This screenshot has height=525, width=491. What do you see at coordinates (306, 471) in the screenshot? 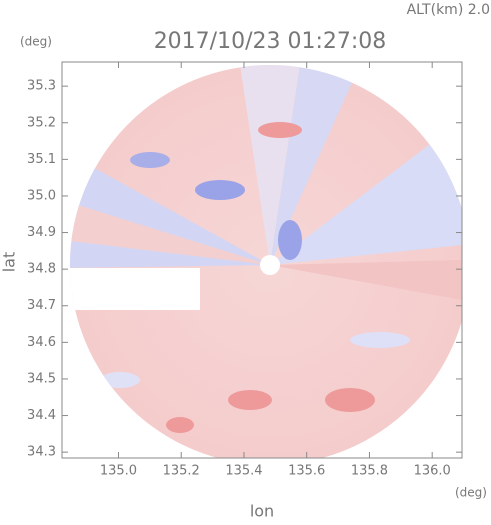
I see `x-tick-label: 135.6` at bounding box center [306, 471].